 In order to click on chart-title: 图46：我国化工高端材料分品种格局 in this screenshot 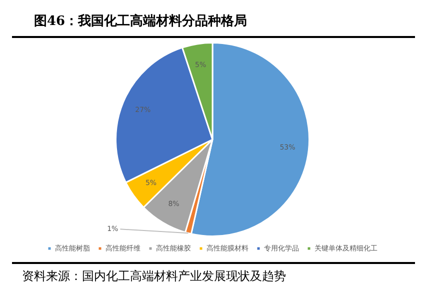, I will do `click(213, 19)`.